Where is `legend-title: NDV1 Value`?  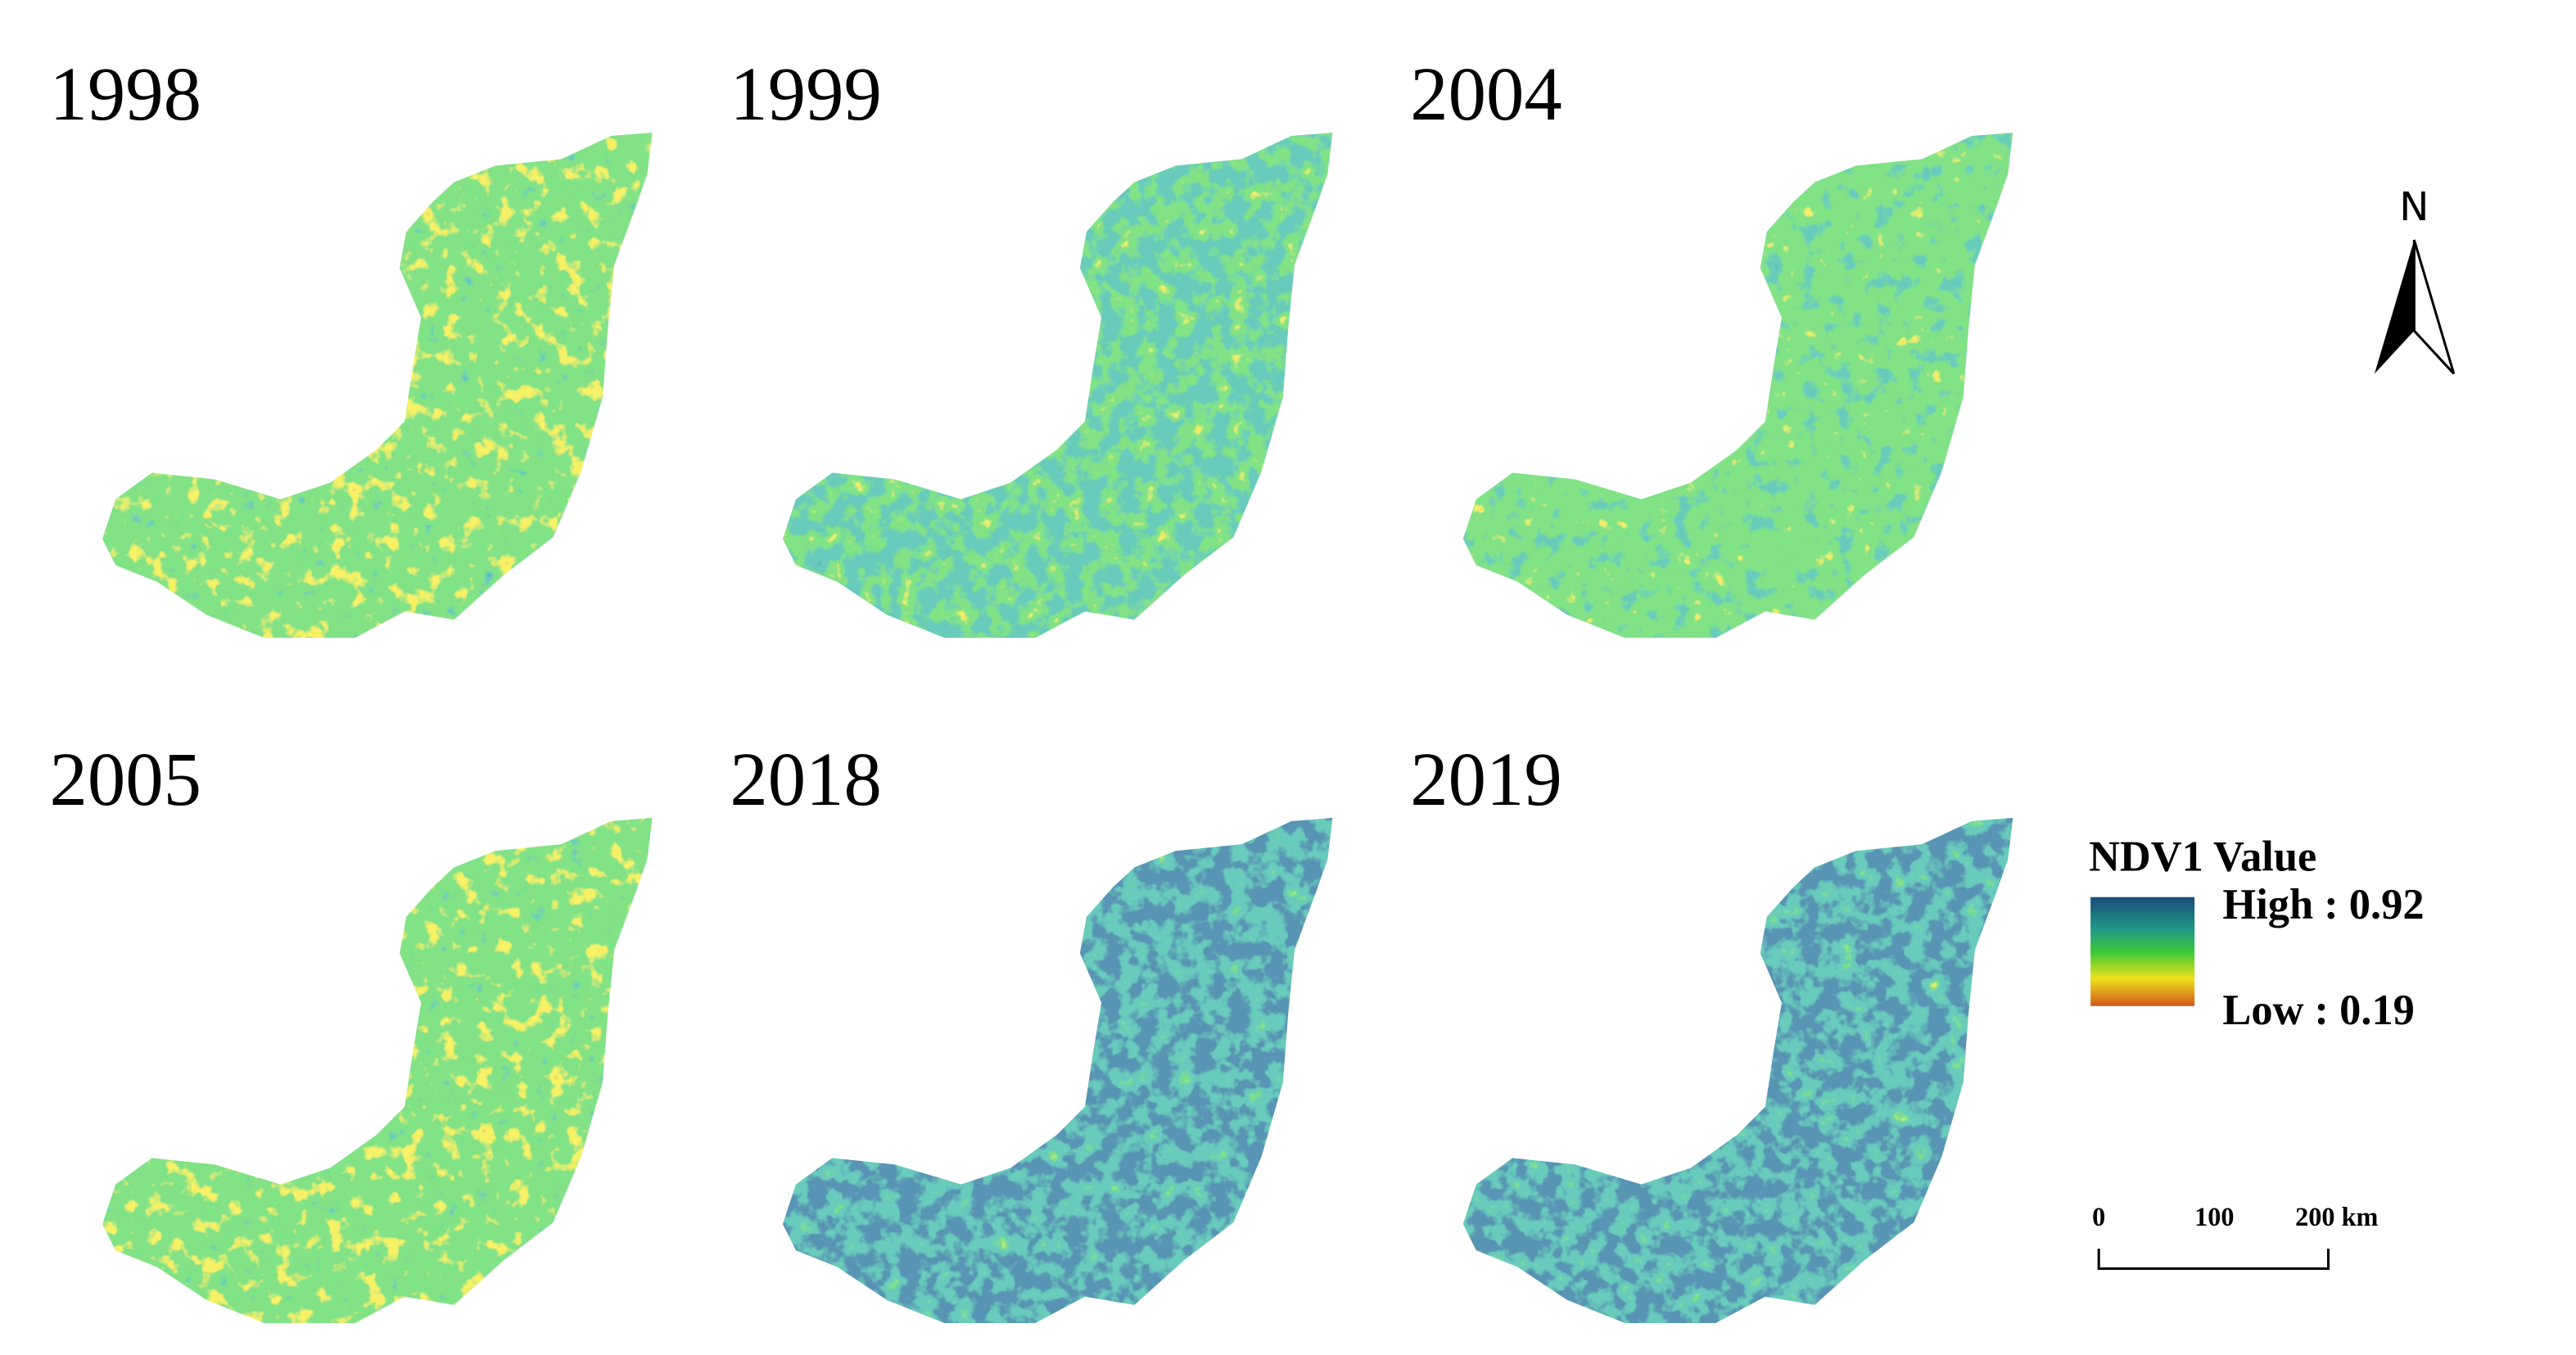
legend-title: NDV1 Value is located at coordinates (2202, 856).